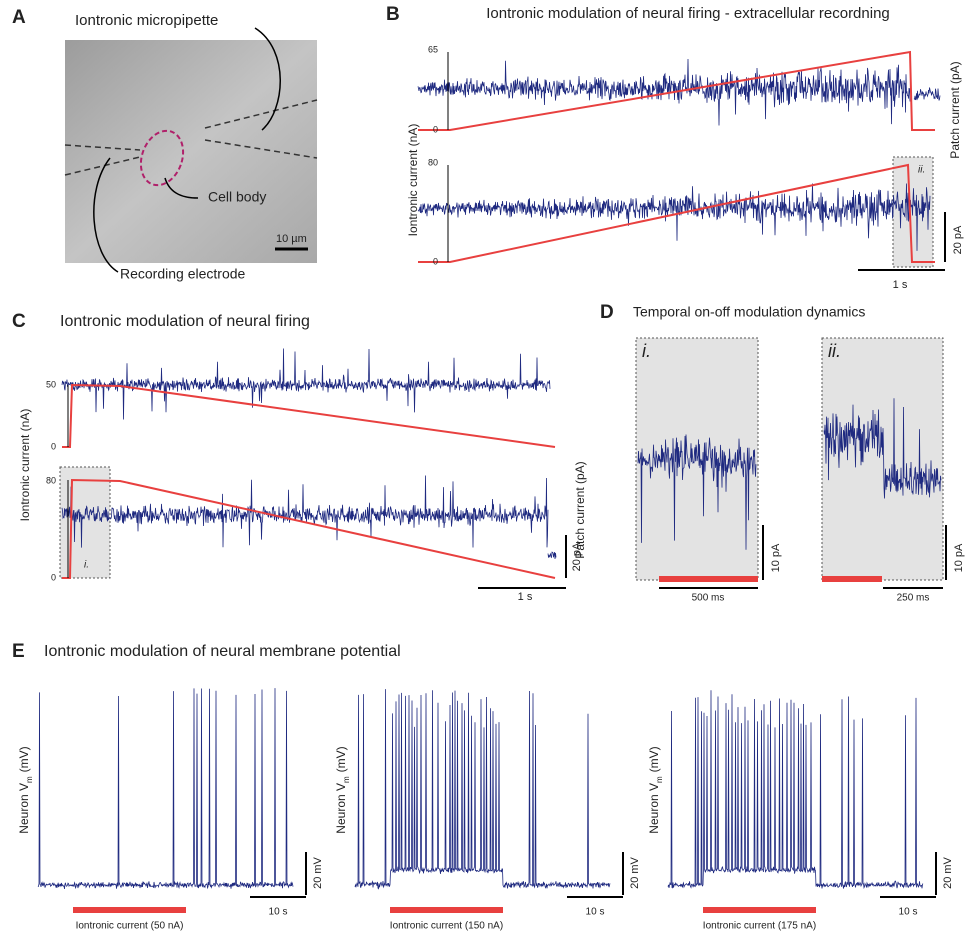 The image size is (969, 935). What do you see at coordinates (446, 926) in the screenshot?
I see `label: Iontronic current (150 nA)` at bounding box center [446, 926].